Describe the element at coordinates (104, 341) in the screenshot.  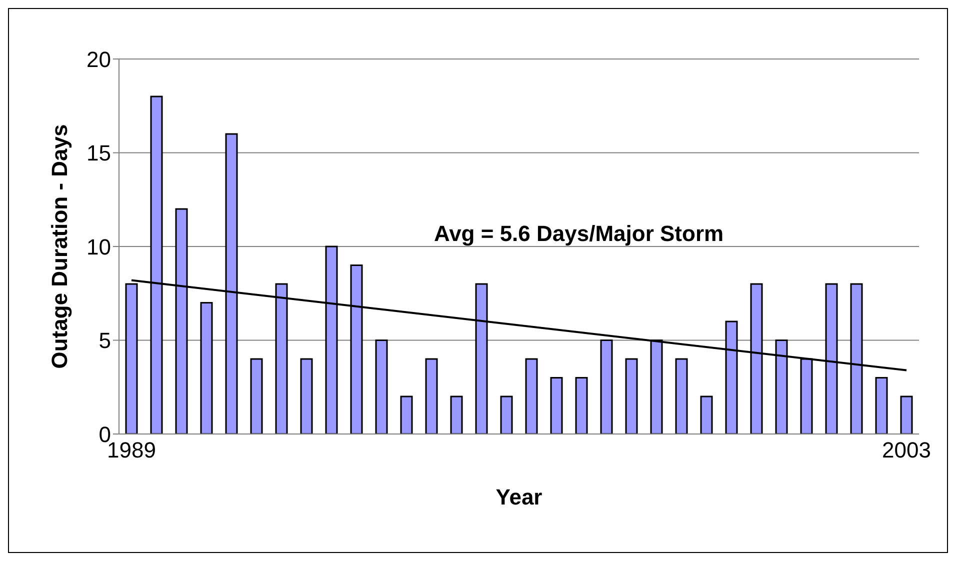
I see `y-tick-label: 5` at that location.